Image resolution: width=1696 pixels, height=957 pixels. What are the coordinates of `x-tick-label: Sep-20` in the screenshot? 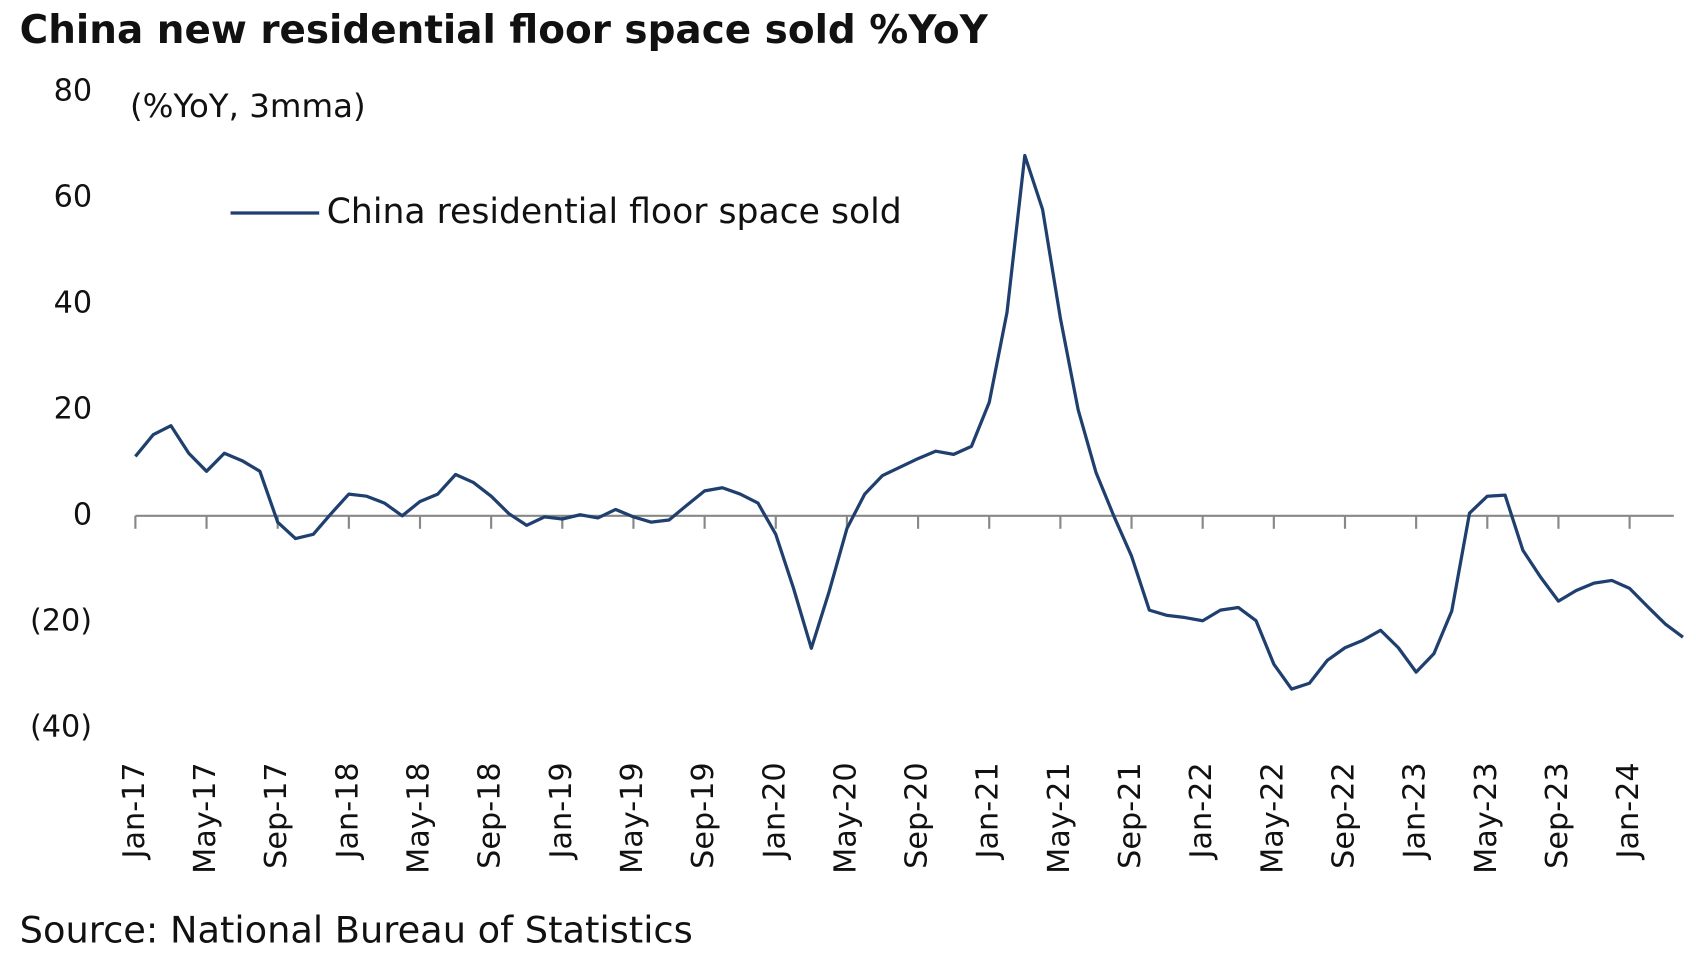 It's located at (917, 815).